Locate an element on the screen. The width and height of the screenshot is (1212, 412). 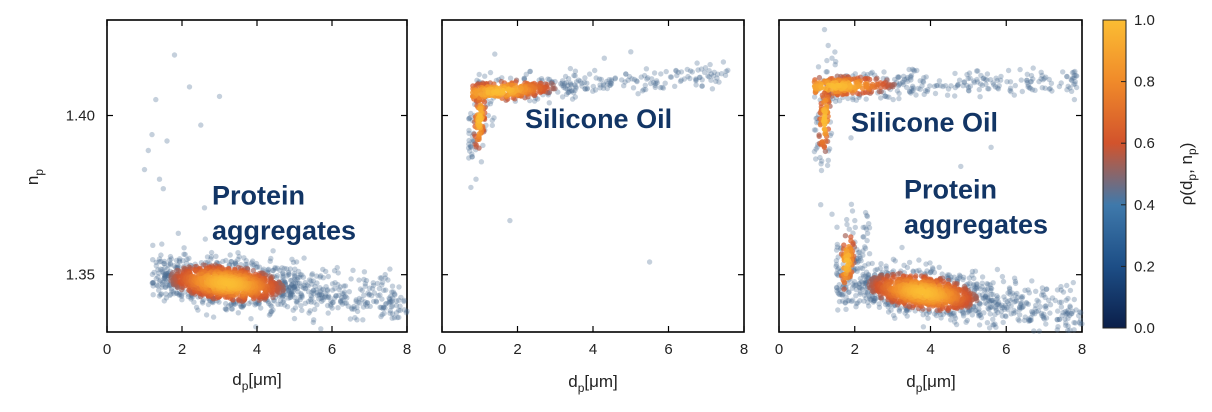
x-tick-label: 8 is located at coordinates (744, 349).